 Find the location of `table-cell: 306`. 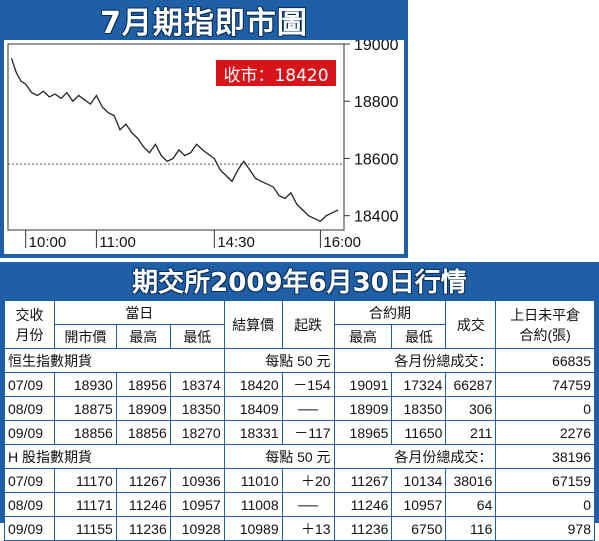

table-cell: 306 is located at coordinates (471, 408).